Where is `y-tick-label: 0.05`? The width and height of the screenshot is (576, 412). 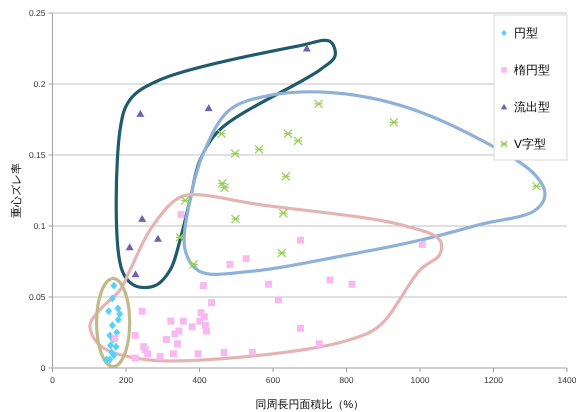 y-tick-label: 0.05 is located at coordinates (37, 297).